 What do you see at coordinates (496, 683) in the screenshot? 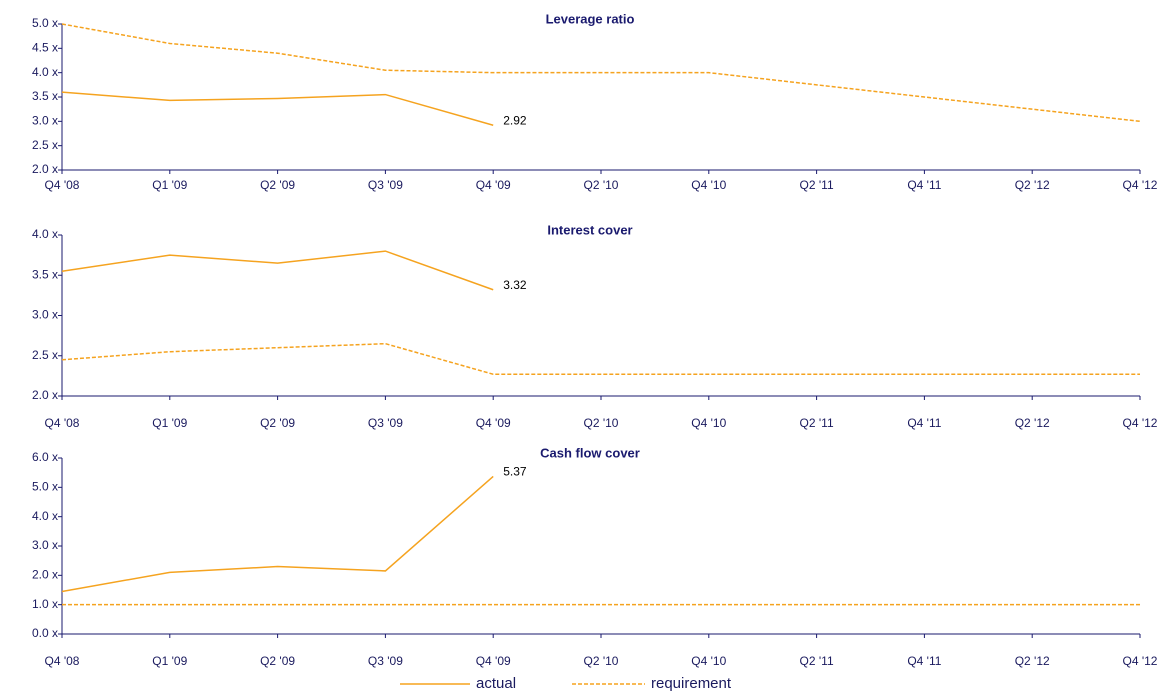
I see `legend-label: actual` at bounding box center [496, 683].